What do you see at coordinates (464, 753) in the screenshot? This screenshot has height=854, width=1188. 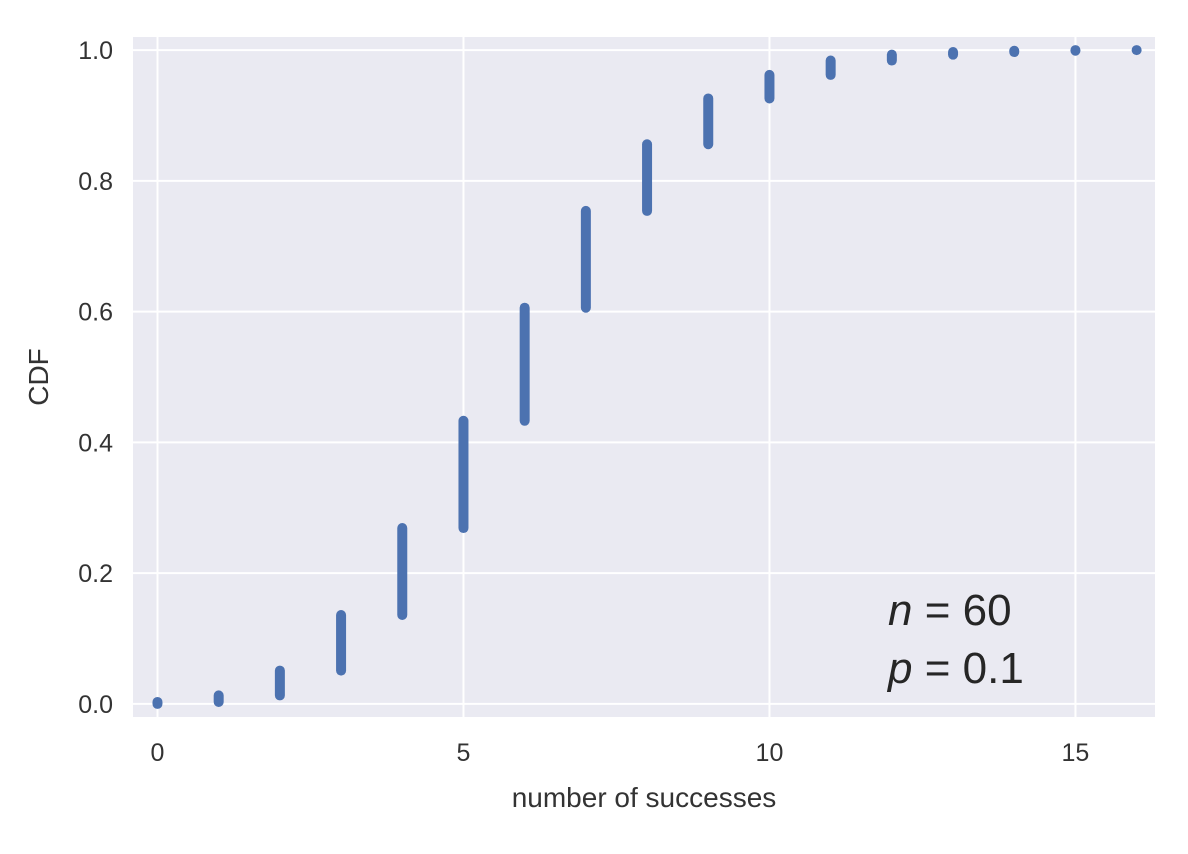 I see `x-tick-label: 5` at bounding box center [464, 753].